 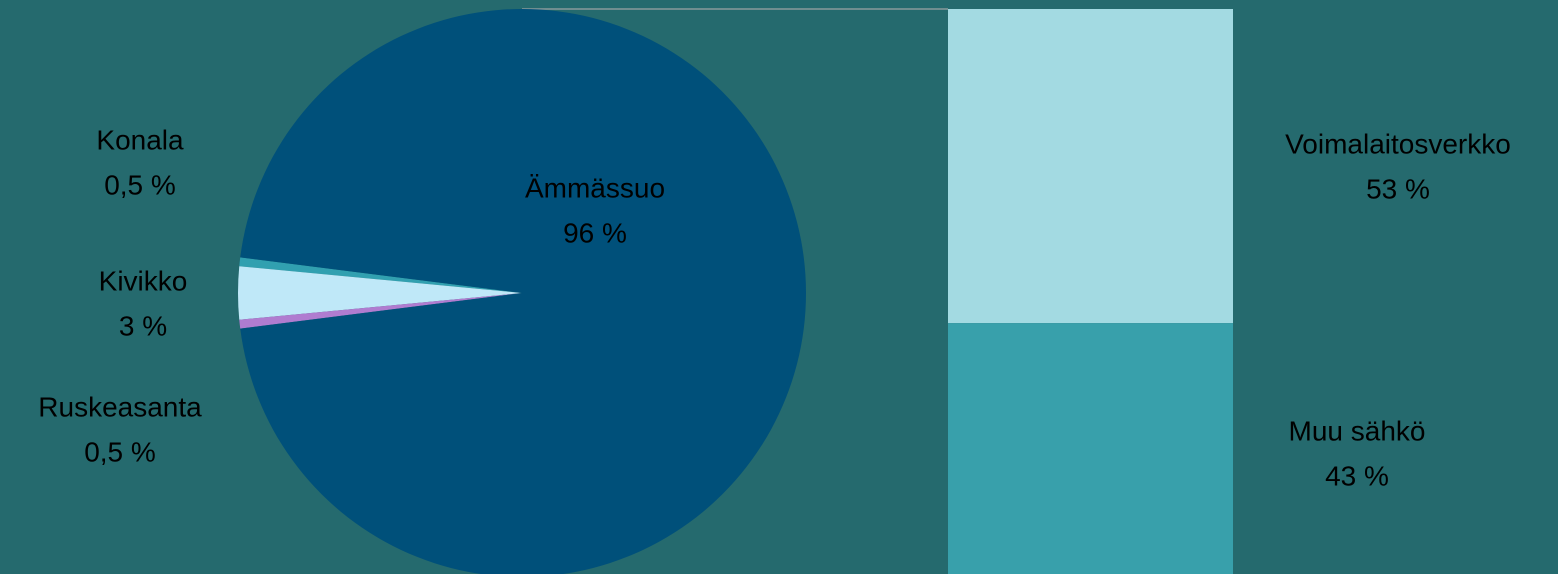 What do you see at coordinates (1398, 143) in the screenshot?
I see `category-label: Voimalaitosverkko` at bounding box center [1398, 143].